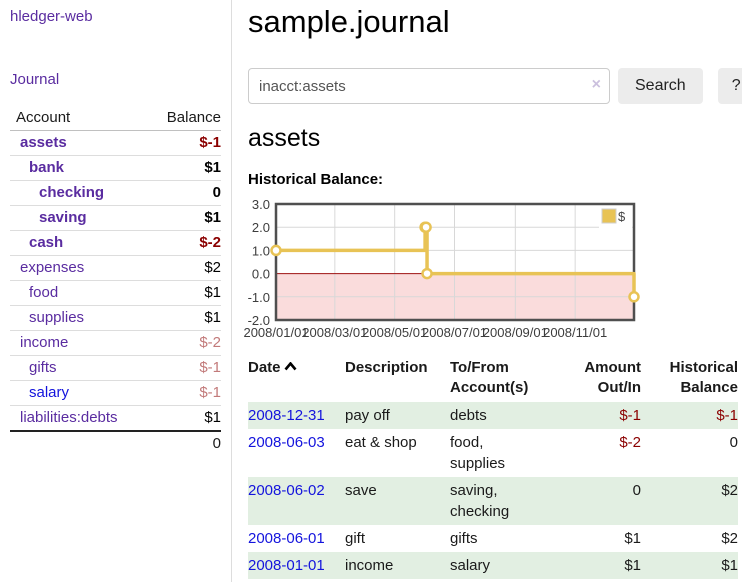  What do you see at coordinates (381, 442) in the screenshot?
I see `transaction-description: eat & shop` at bounding box center [381, 442].